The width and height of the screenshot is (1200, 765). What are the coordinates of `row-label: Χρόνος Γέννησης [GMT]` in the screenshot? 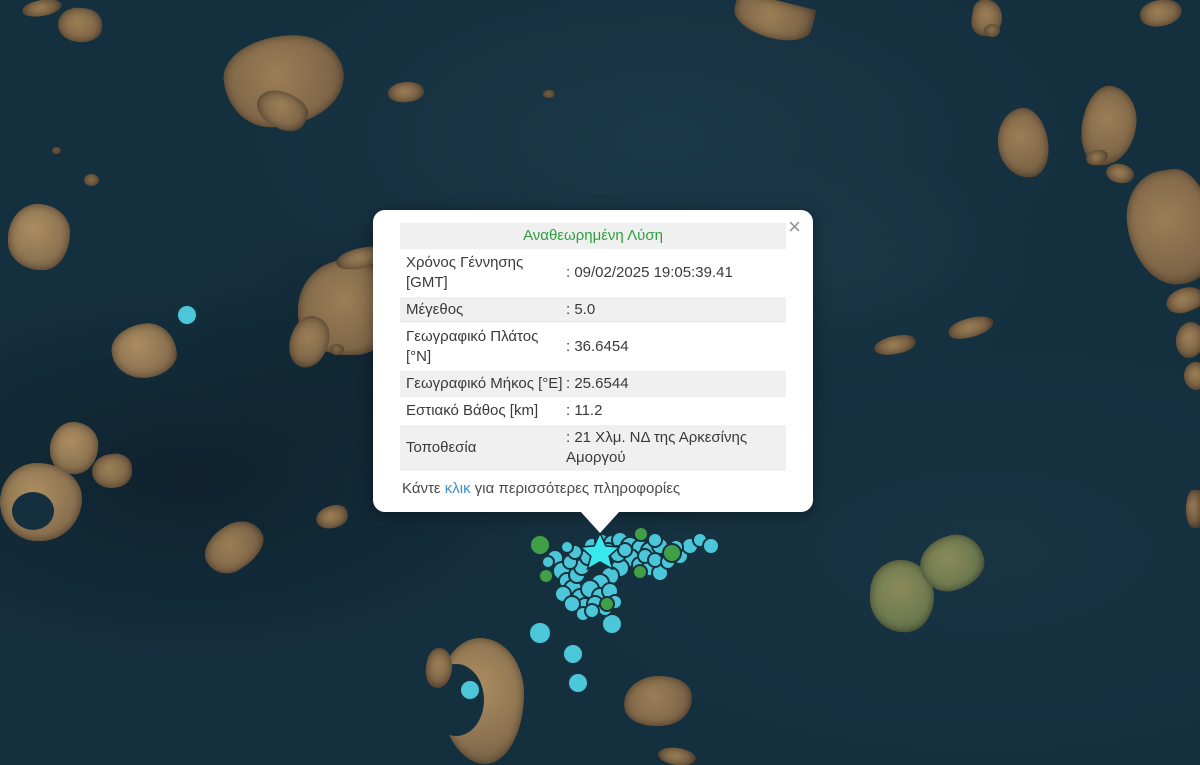 It's located at (465, 272).